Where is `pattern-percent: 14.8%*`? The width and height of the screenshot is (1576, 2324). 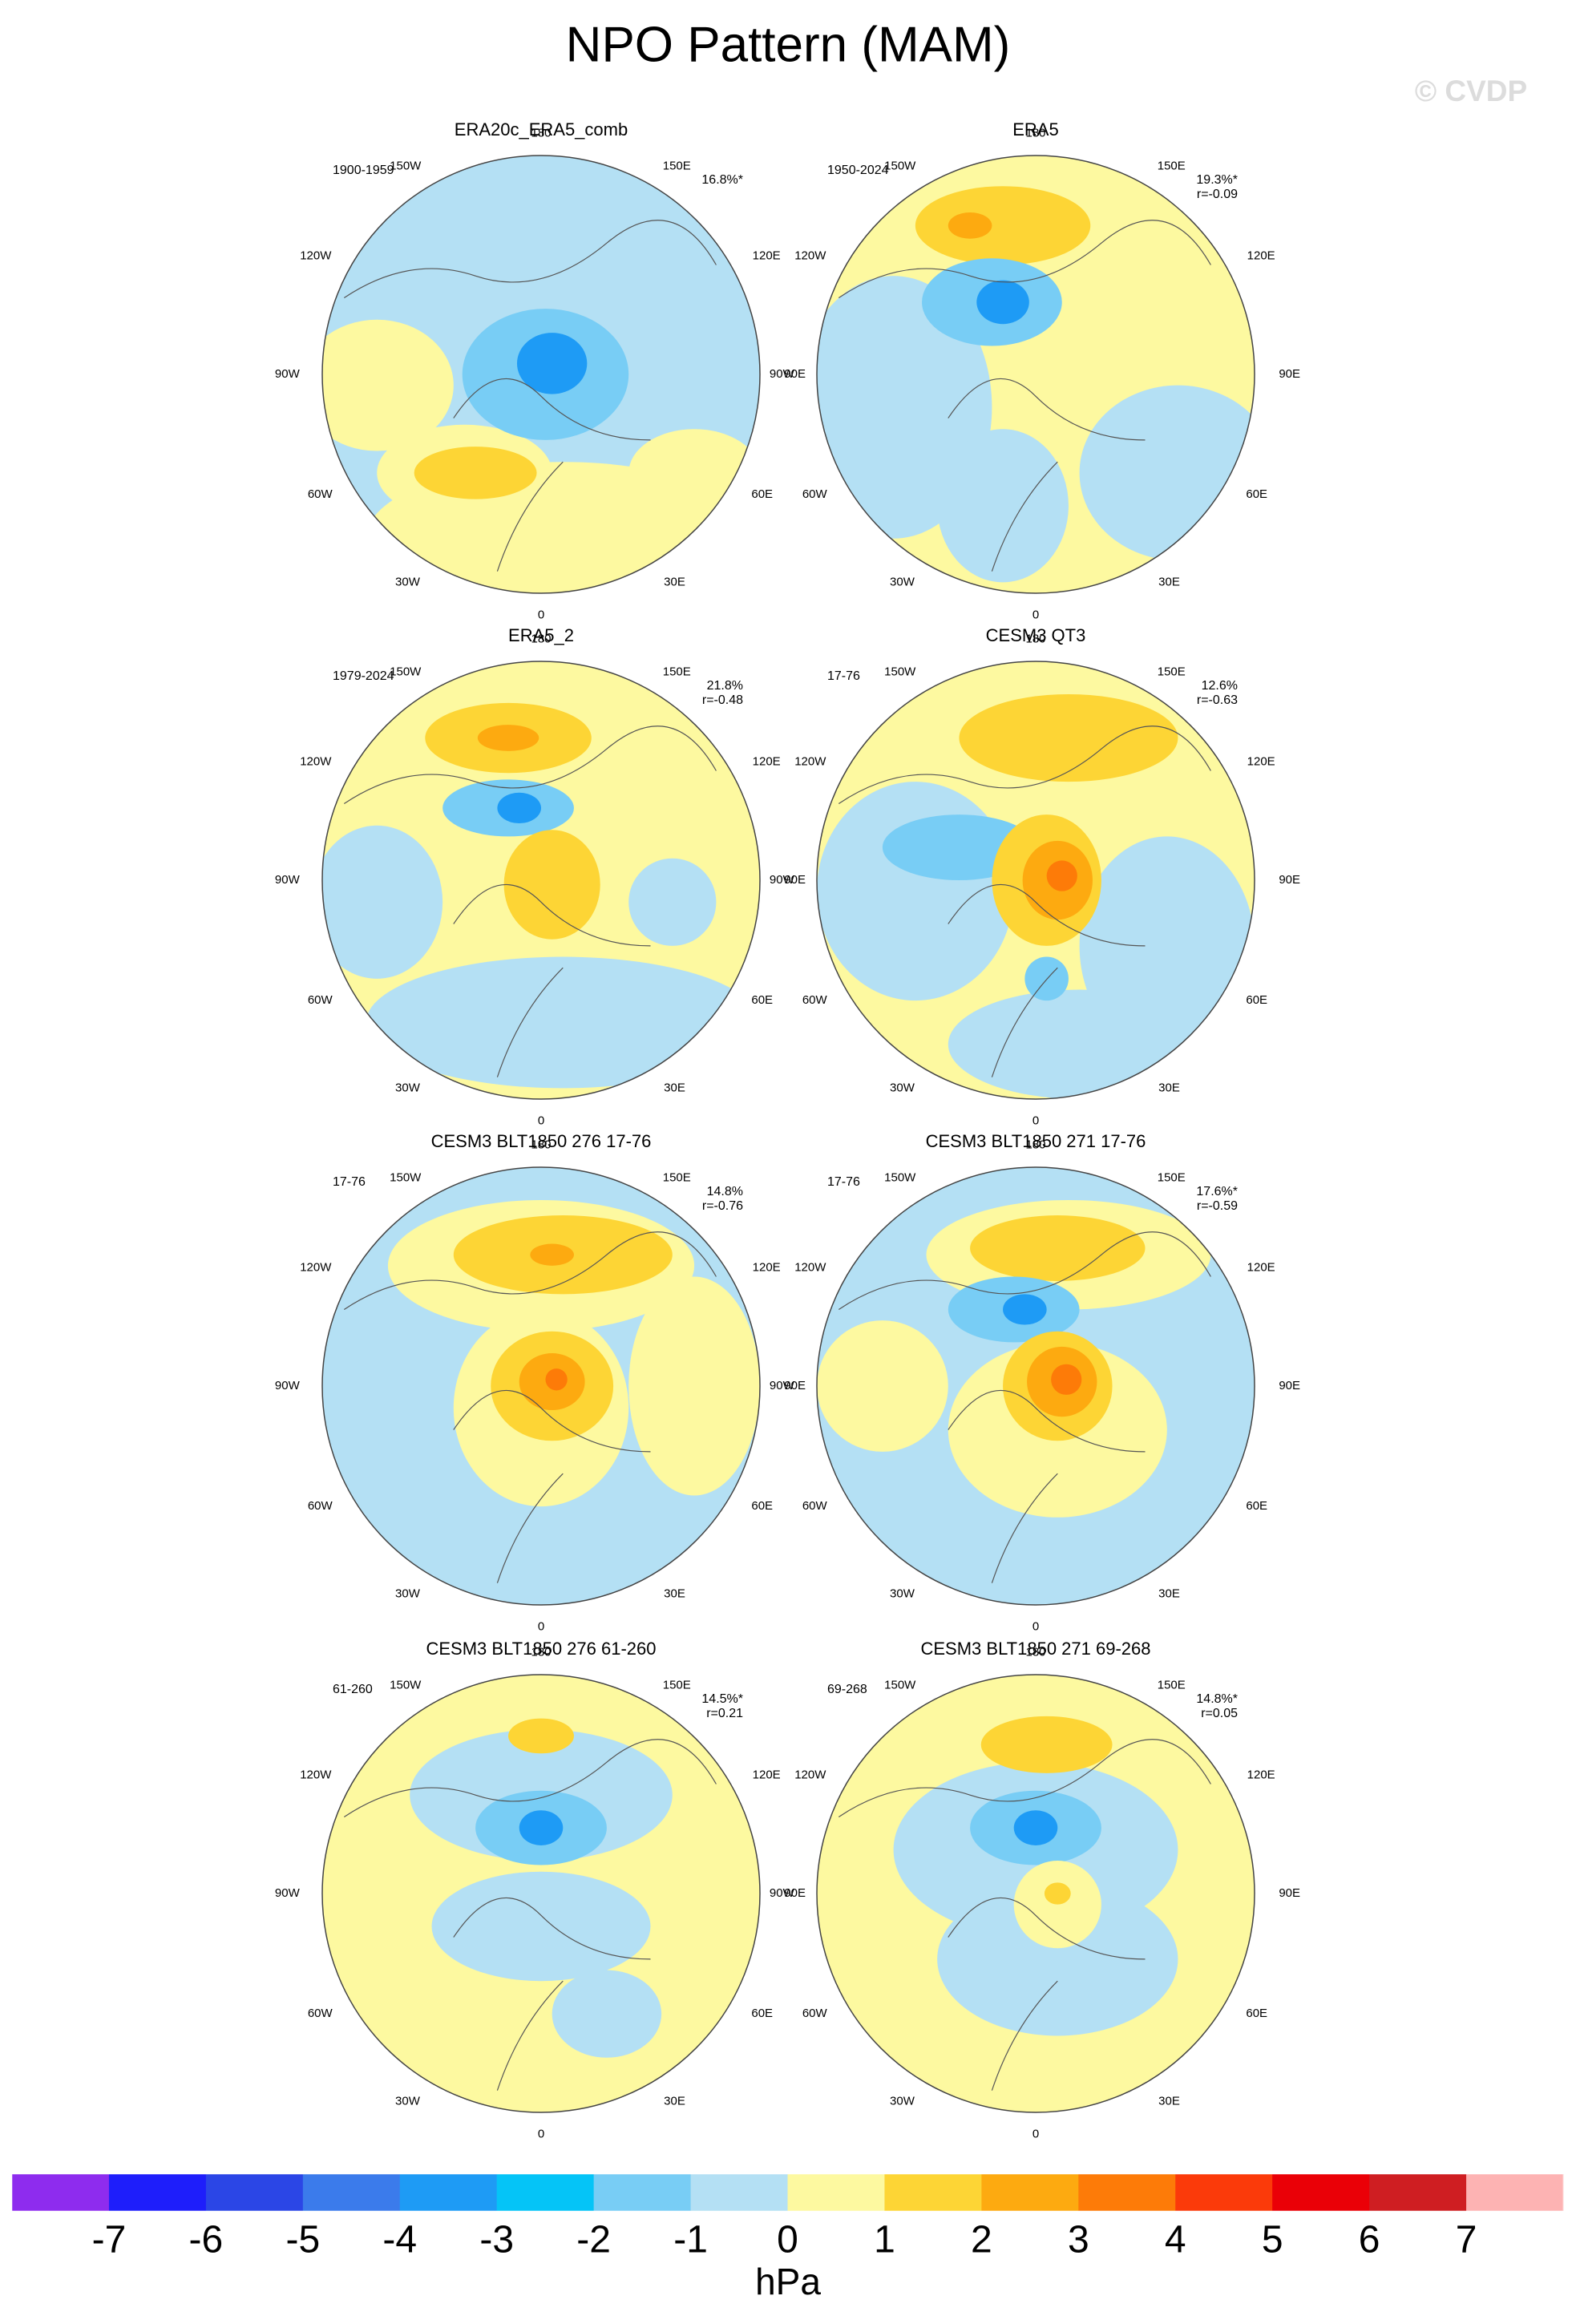
pattern-percent: 14.8%* is located at coordinates (1217, 1699).